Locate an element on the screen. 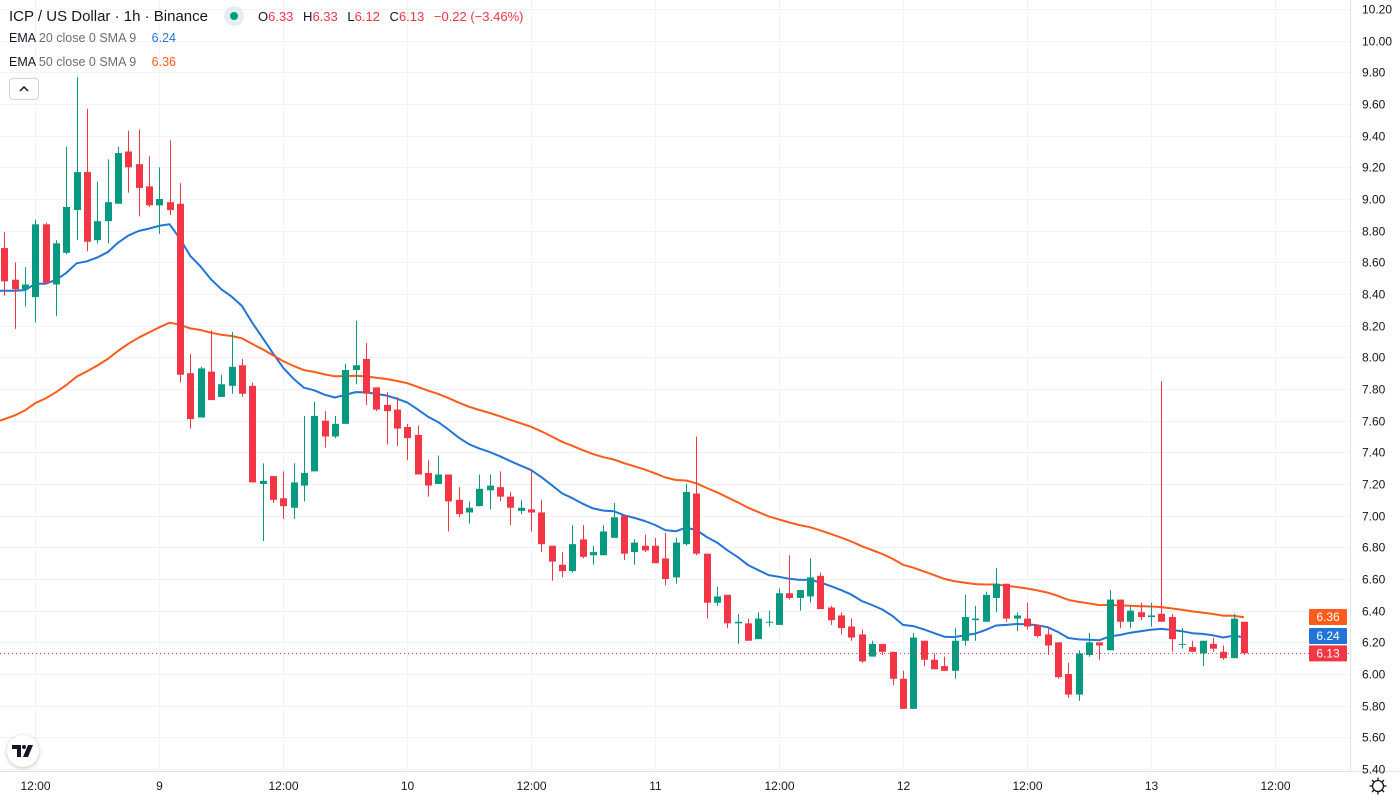 The image size is (1400, 800). indicator-params: 20 close 0 SMA 9 is located at coordinates (87, 38).